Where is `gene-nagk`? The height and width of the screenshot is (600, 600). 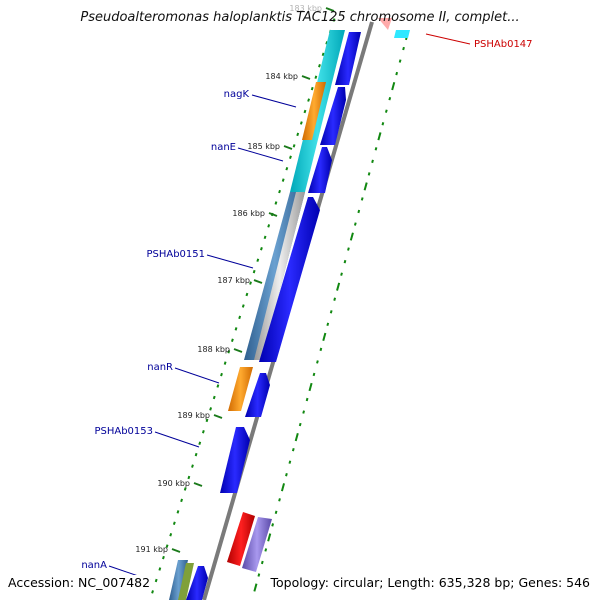
gene-nagk is located at coordinates (314, 111).